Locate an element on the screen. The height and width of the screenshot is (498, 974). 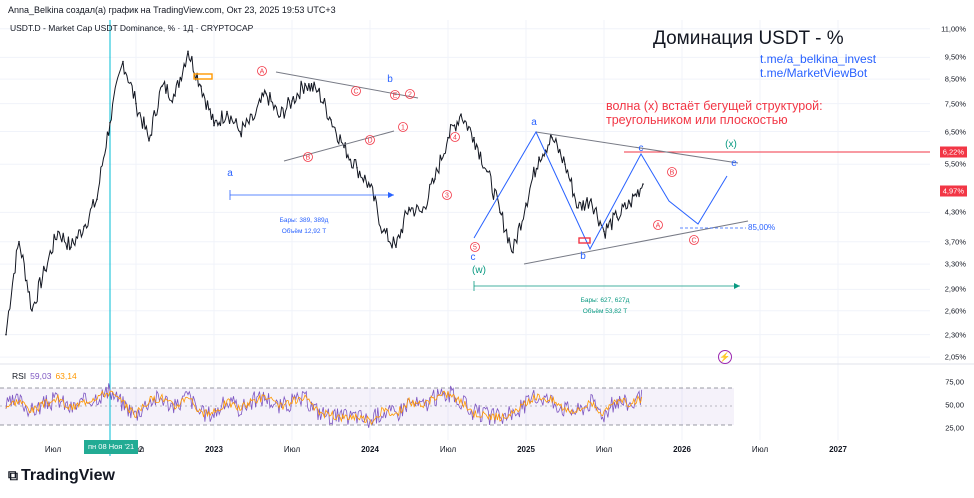
imp-label-3: 3 is located at coordinates (447, 196).